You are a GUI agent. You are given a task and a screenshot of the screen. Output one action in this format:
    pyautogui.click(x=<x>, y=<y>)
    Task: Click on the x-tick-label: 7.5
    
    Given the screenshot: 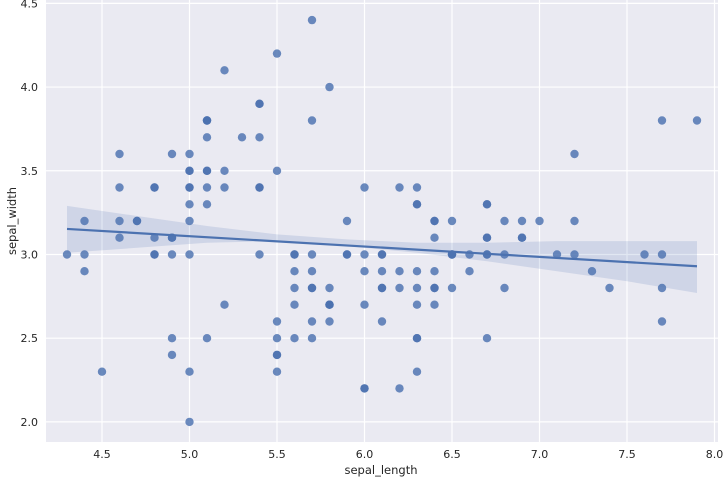 What is the action you would take?
    pyautogui.click(x=627, y=454)
    